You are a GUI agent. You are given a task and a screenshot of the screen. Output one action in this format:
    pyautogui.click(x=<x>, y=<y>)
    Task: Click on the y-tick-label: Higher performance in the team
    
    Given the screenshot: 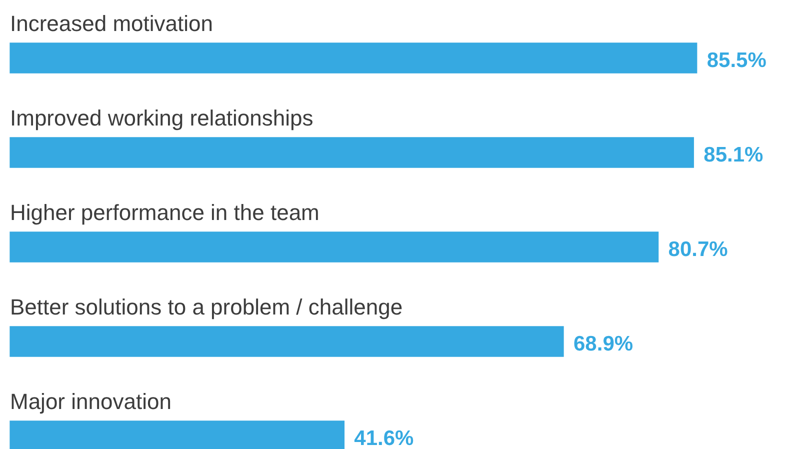 What is the action you would take?
    pyautogui.click(x=165, y=212)
    